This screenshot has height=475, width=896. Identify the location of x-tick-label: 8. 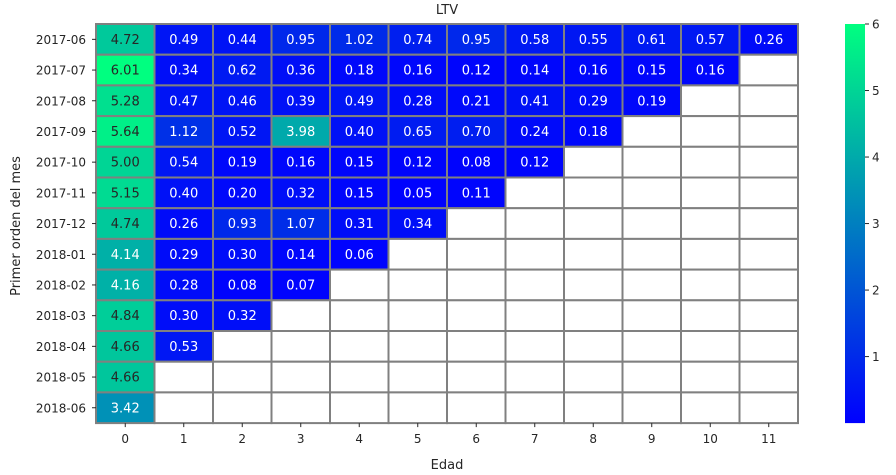
(593, 439).